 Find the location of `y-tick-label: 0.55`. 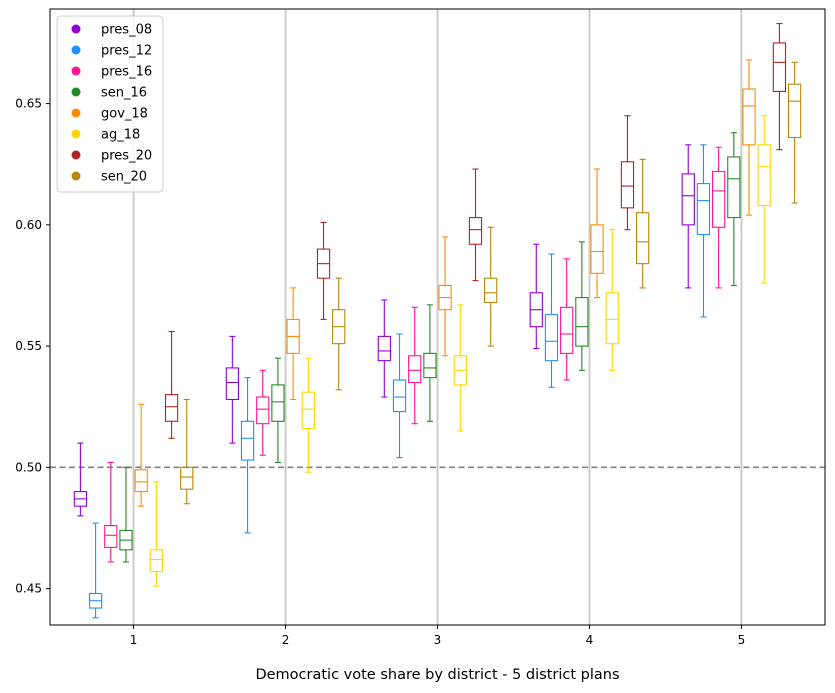

y-tick-label: 0.55 is located at coordinates (28, 346).